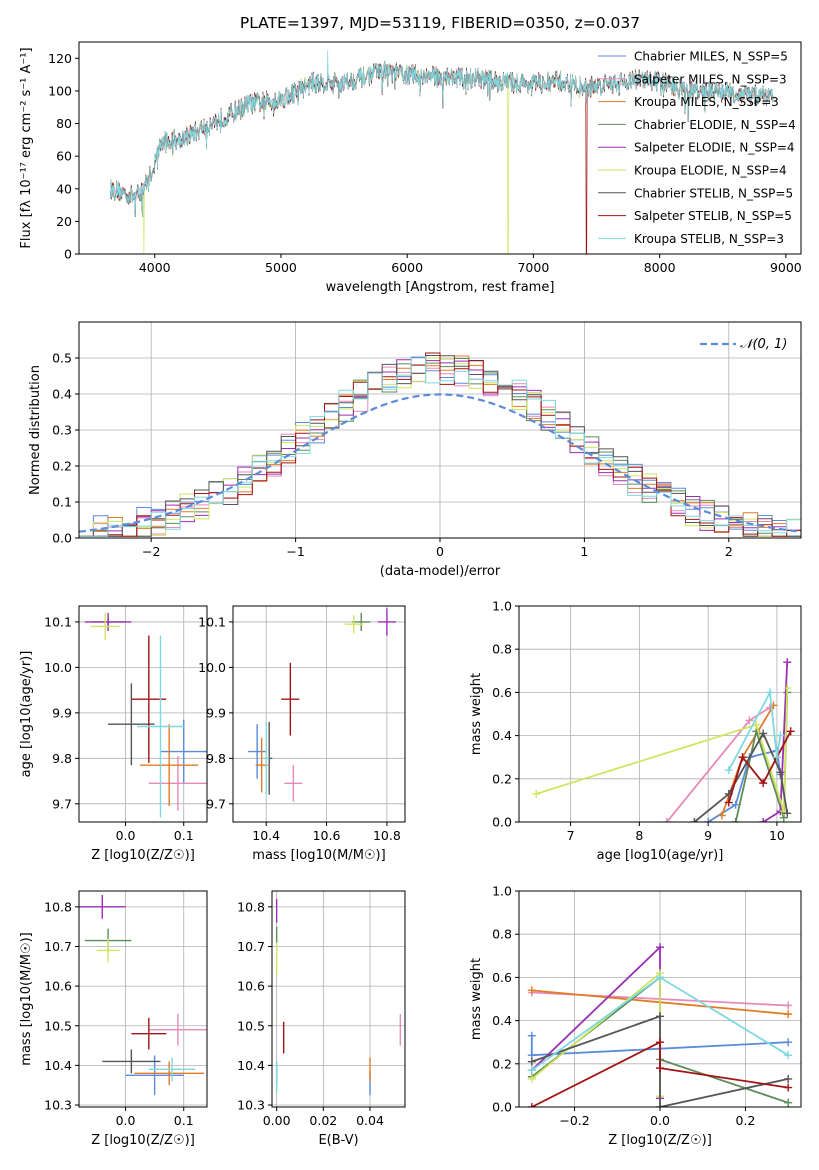  I want to click on x-tick-label: 2, so click(729, 551).